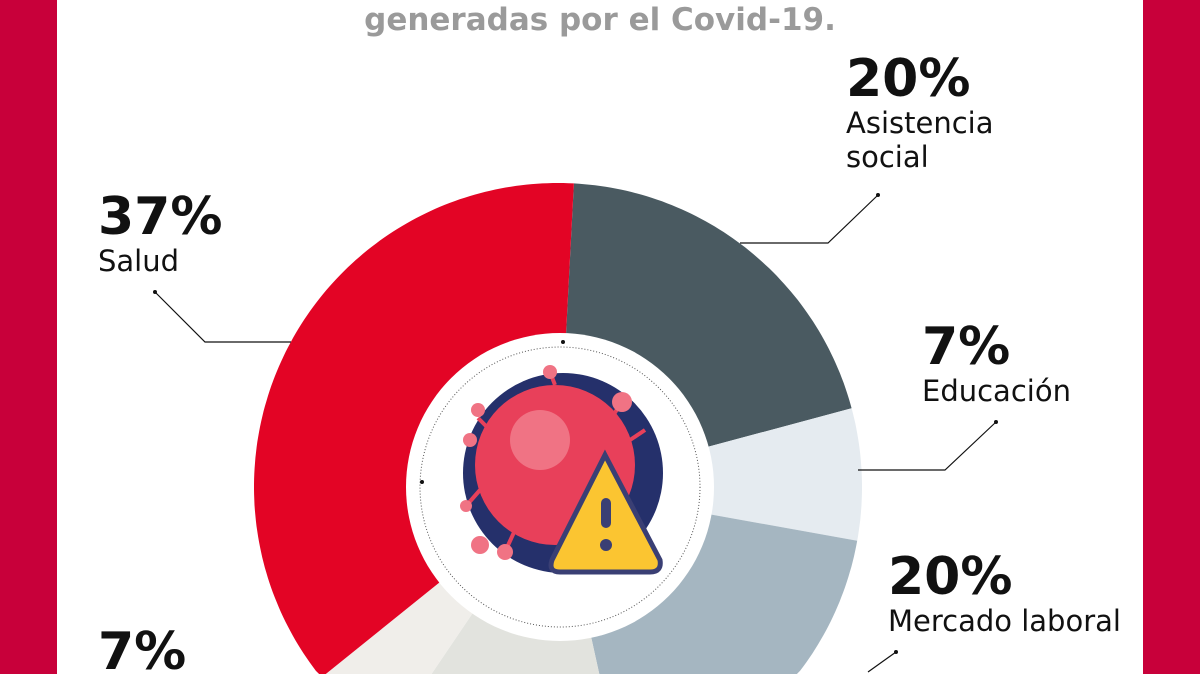 The image size is (1200, 682). What do you see at coordinates (1171, 337) in the screenshot?
I see `right-border` at bounding box center [1171, 337].